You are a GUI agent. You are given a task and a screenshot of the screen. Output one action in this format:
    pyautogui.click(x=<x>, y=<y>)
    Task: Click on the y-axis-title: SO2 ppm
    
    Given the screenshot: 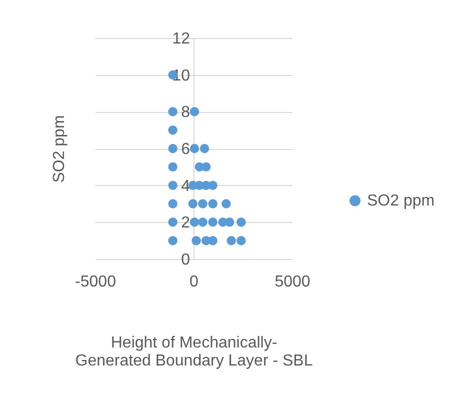 What is the action you would take?
    pyautogui.click(x=59, y=149)
    